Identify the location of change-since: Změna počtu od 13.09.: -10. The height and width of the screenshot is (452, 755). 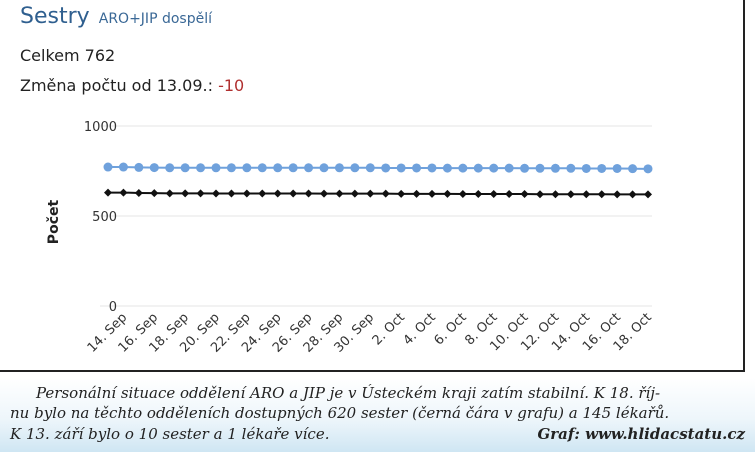
(132, 85).